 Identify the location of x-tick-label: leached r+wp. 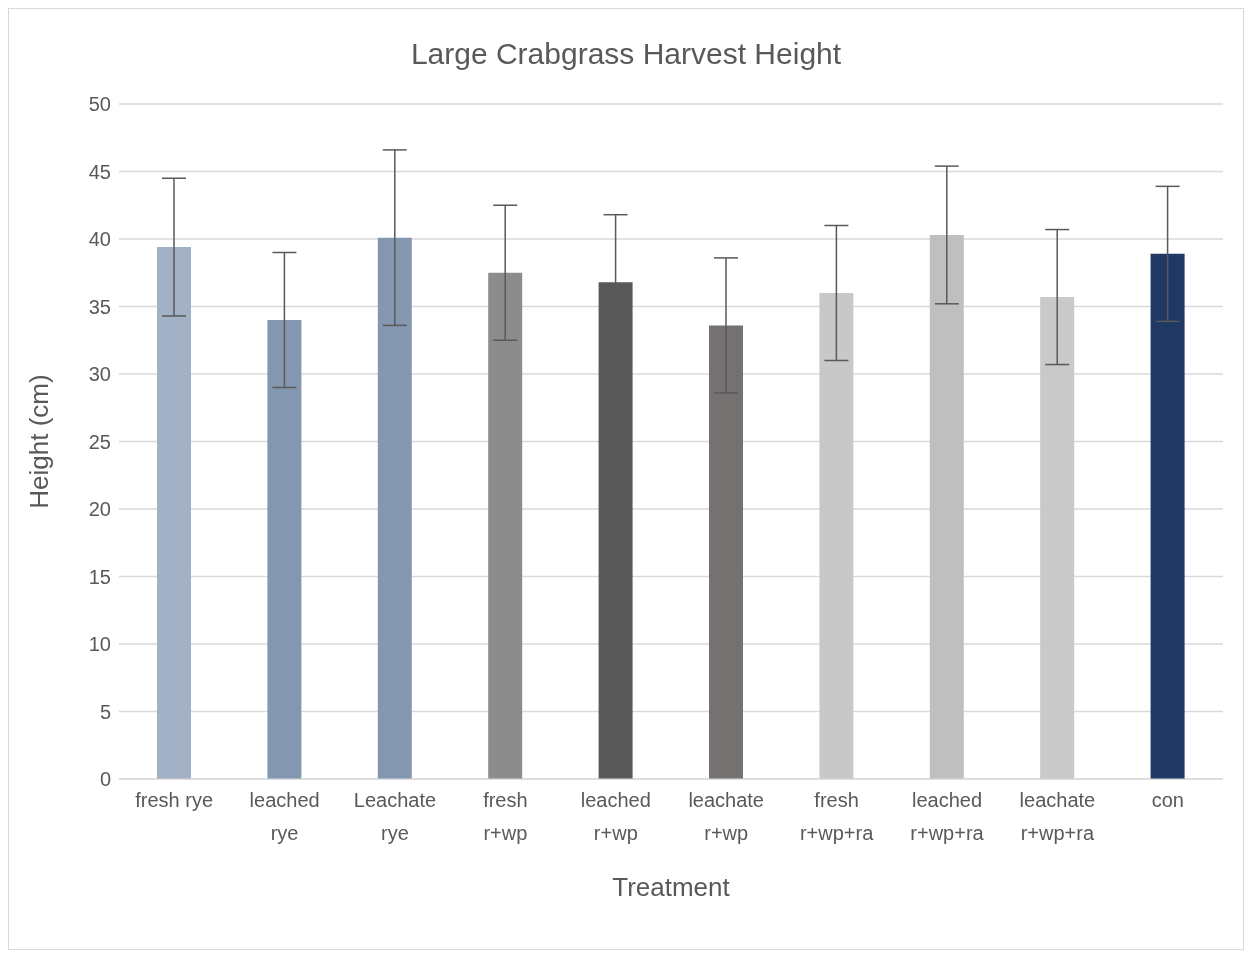
(615, 816).